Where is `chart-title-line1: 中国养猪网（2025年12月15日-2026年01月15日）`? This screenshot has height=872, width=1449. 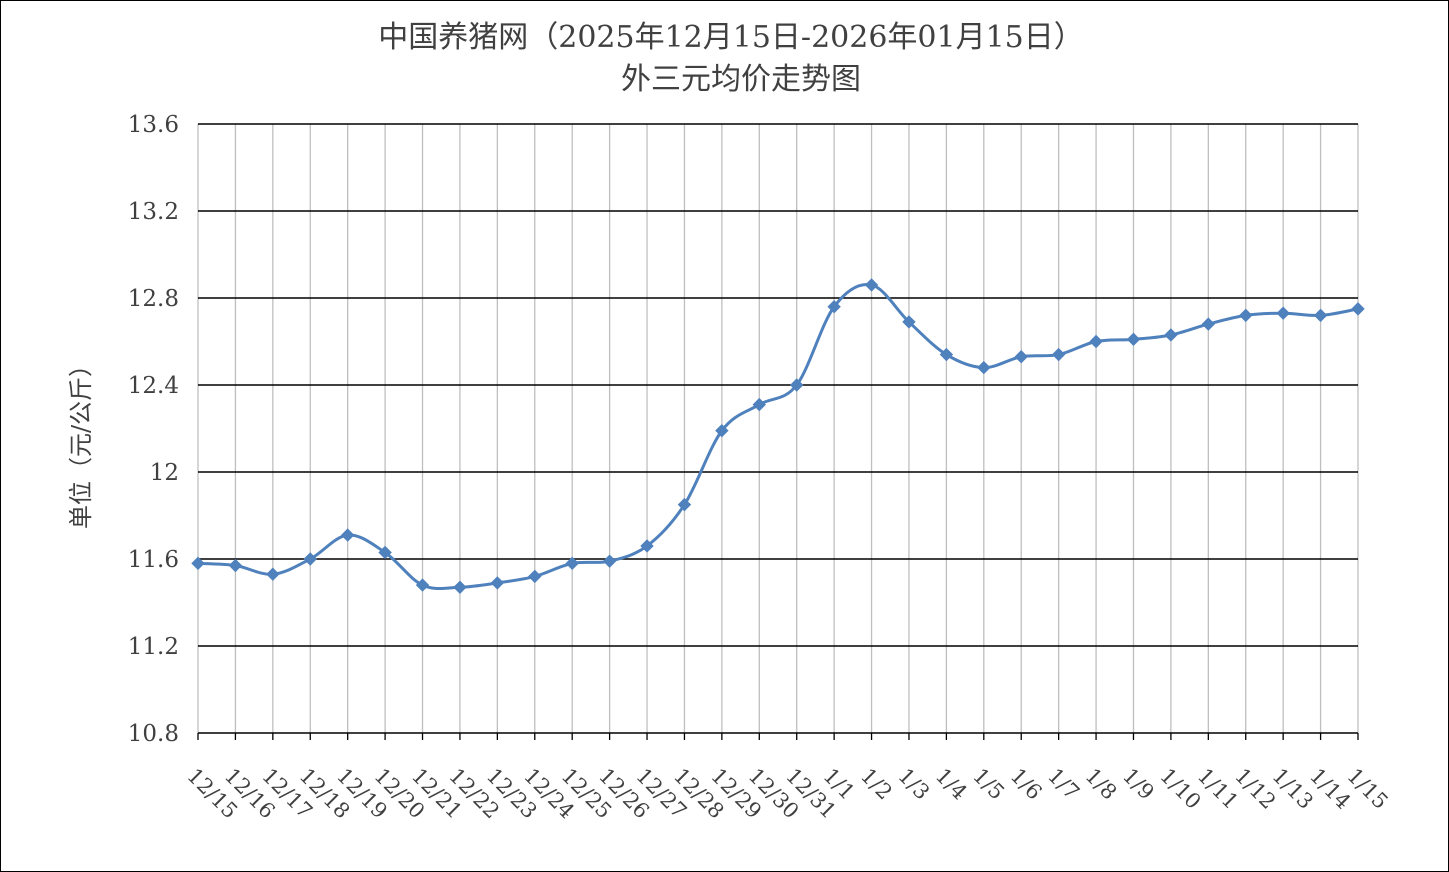 chart-title-line1: 中国养猪网（2025年12月15日-2026年01月15日） is located at coordinates (731, 37).